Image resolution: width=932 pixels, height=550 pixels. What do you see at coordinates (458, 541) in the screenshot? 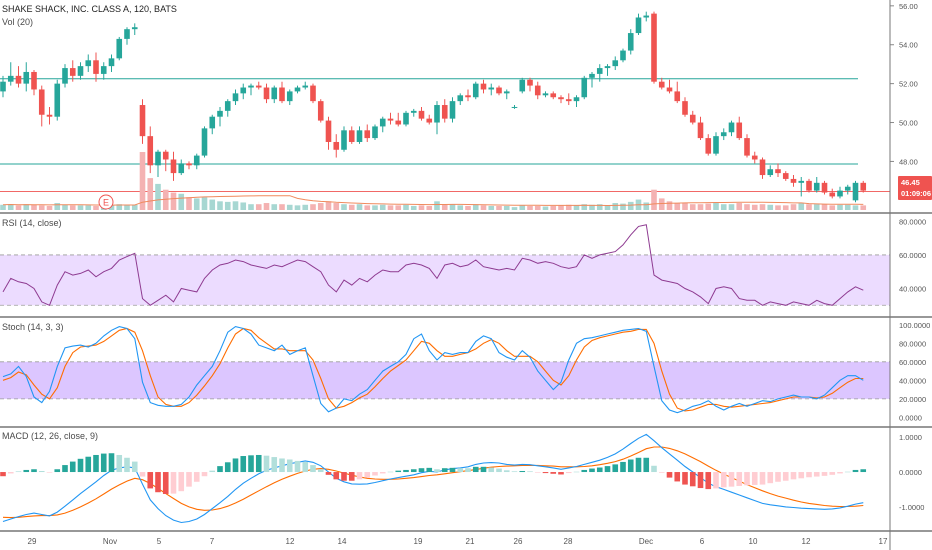
I see `time-axis: 29 Nov 5 7 12 14 19 21 26 28 Dec 6 10 12 17` at bounding box center [458, 541].